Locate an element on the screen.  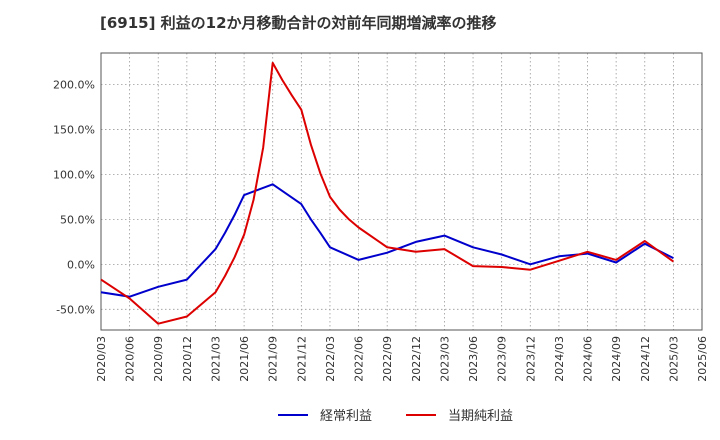
x-tick-label: 2022/06 is located at coordinates (359, 359).